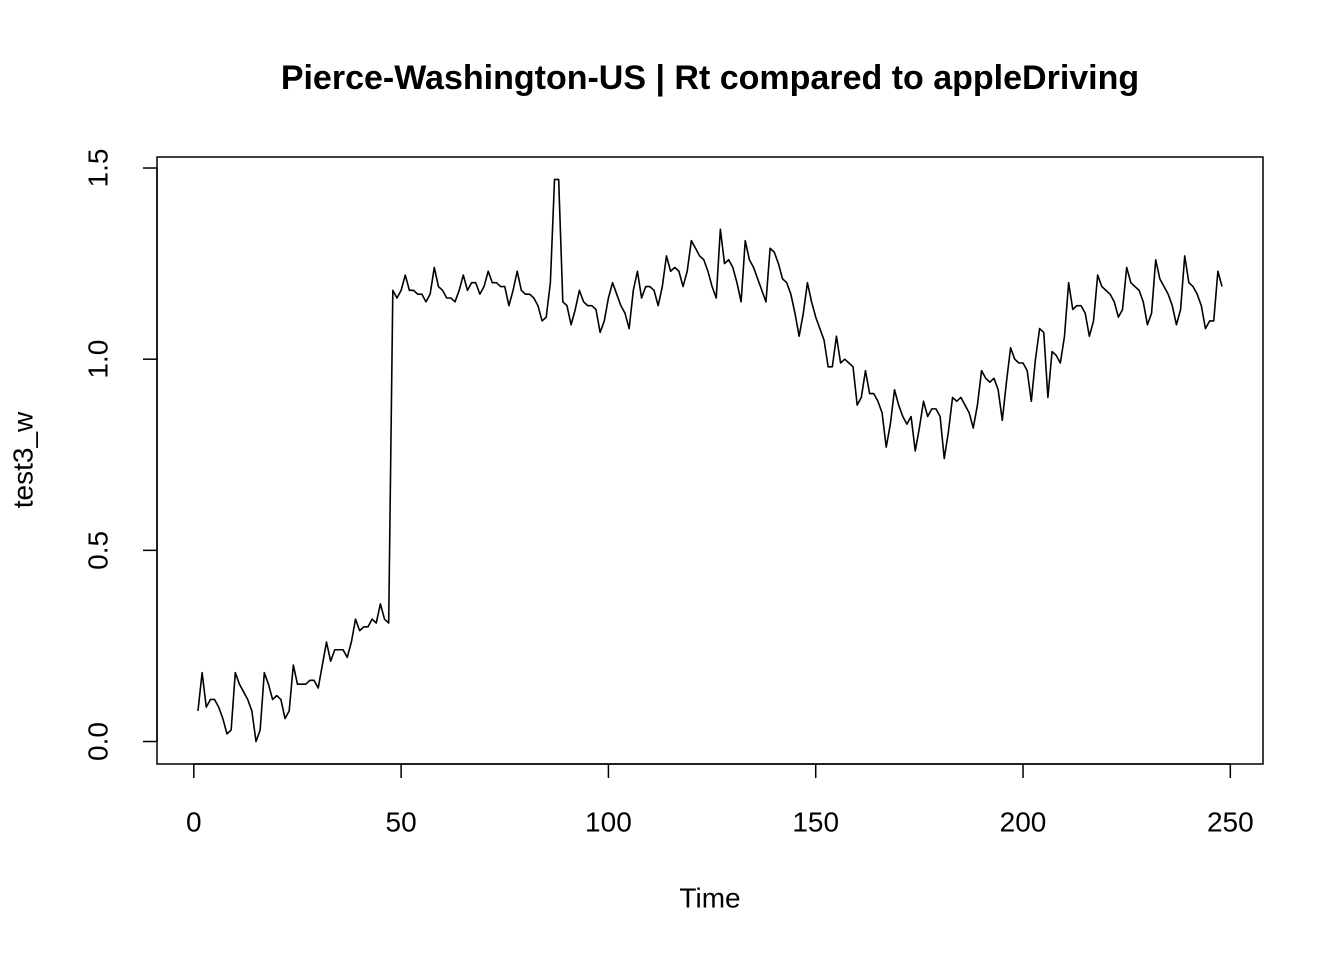  What do you see at coordinates (194, 821) in the screenshot?
I see `x-tick-label: 0` at bounding box center [194, 821].